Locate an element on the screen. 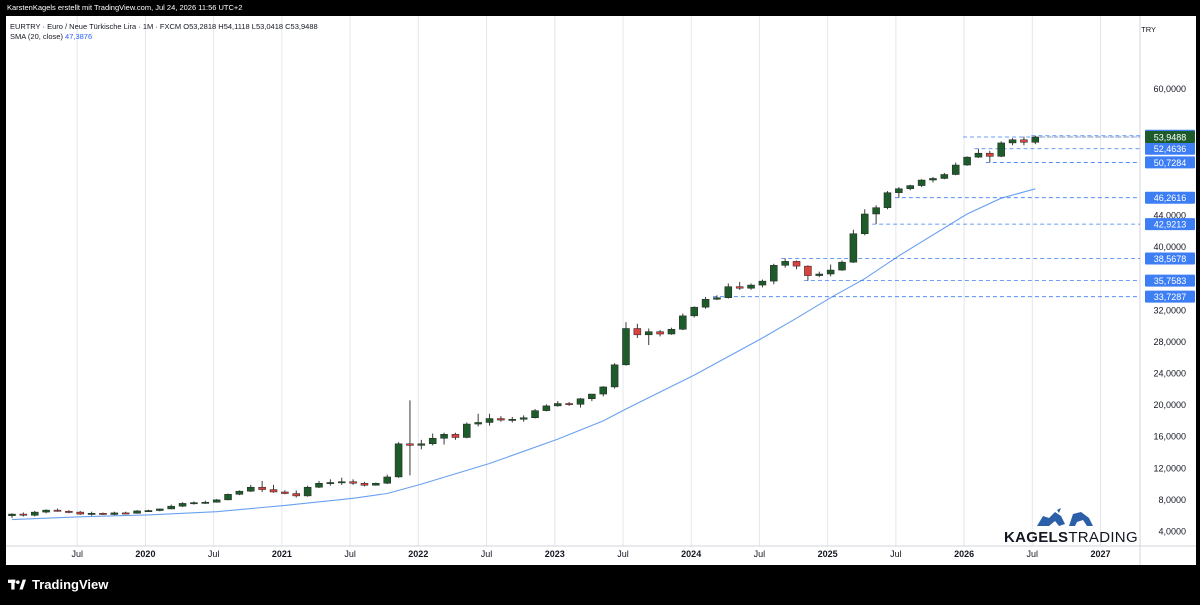 The image size is (1200, 605). x-axis-tick-label: 2024 is located at coordinates (691, 554).